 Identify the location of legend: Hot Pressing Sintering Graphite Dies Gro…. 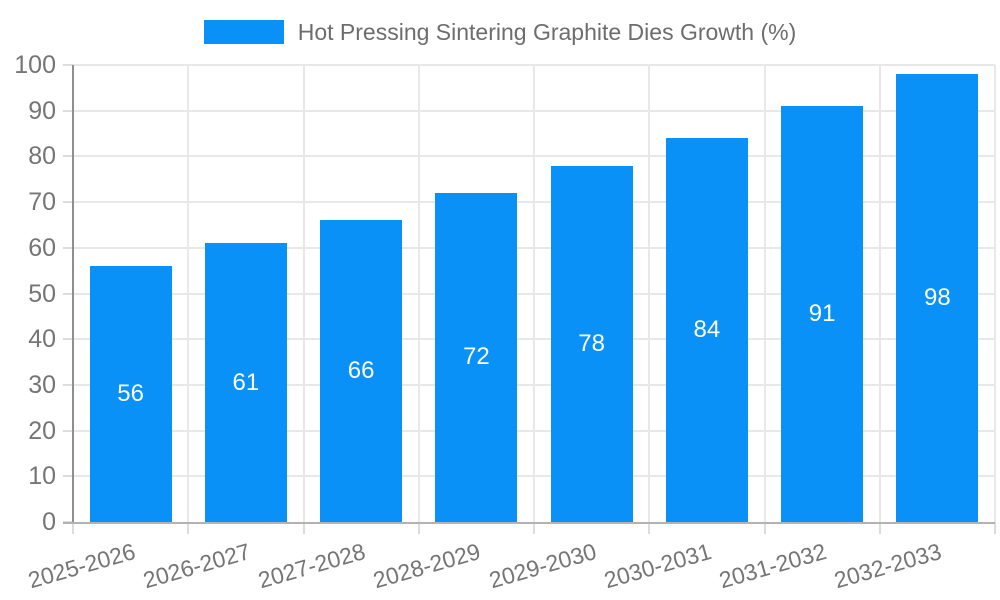
(500, 32).